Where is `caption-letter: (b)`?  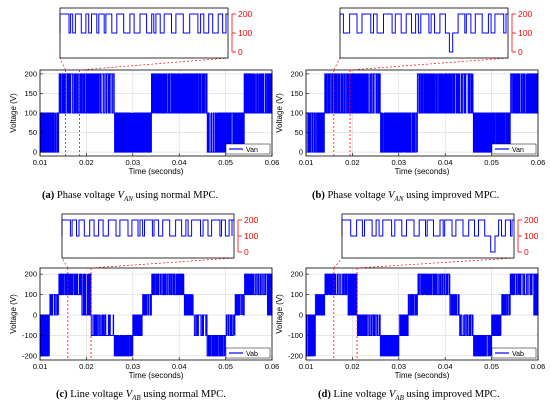
caption-letter: (b) is located at coordinates (318, 195).